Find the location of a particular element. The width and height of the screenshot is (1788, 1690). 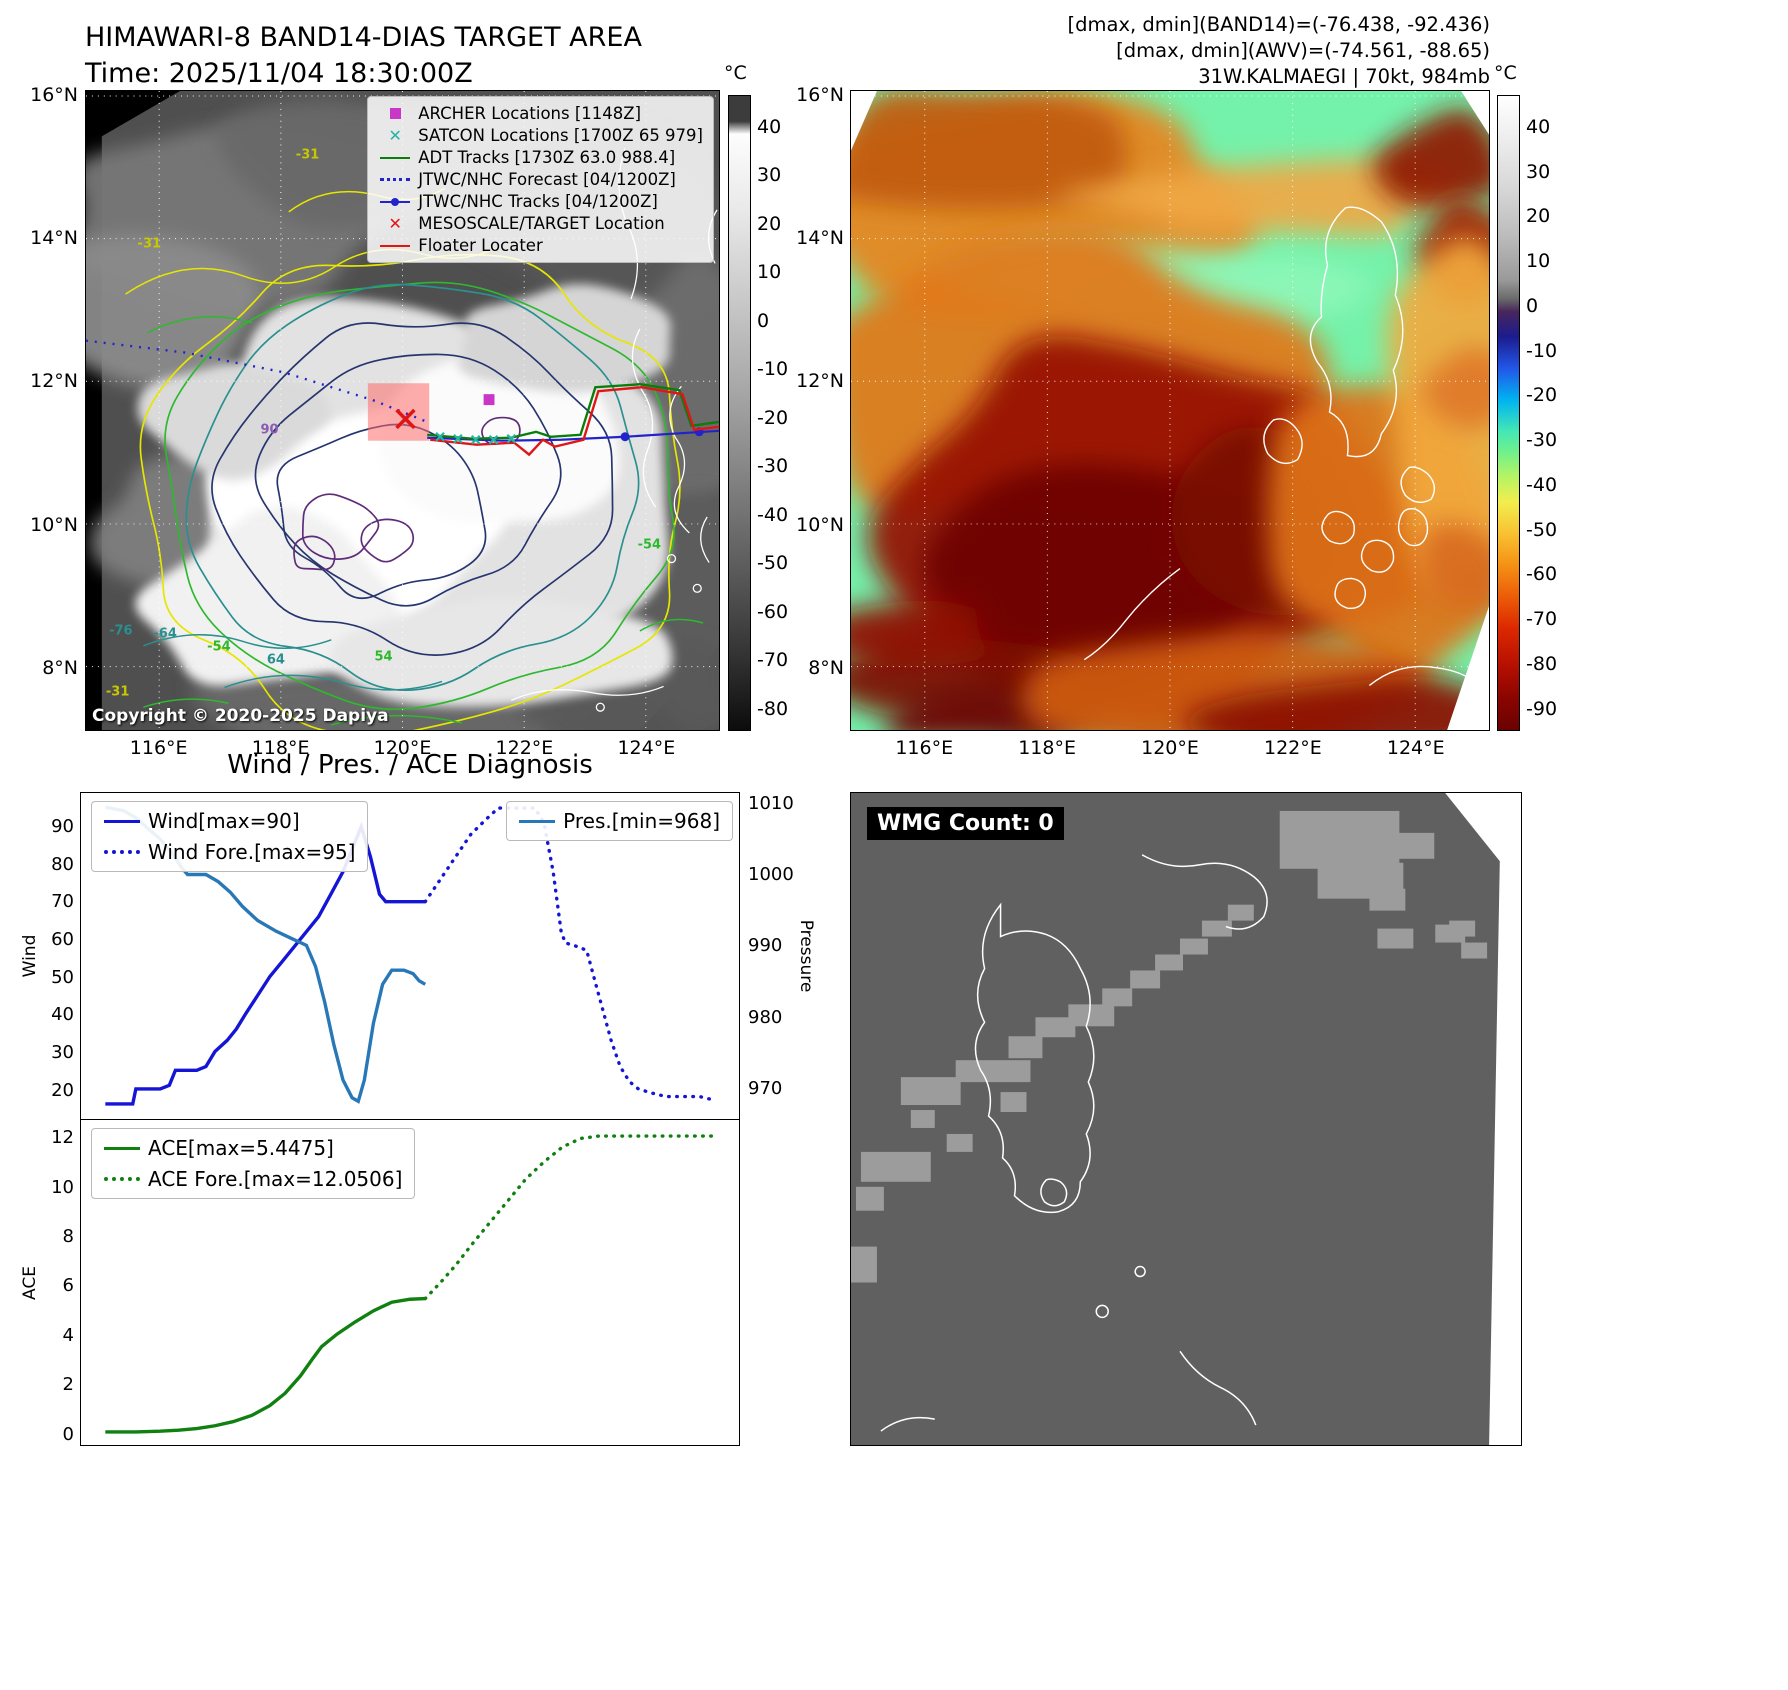

band14-title: HIMAWARI-8 BAND14-DIAS TARGET AREA is located at coordinates (363, 37).